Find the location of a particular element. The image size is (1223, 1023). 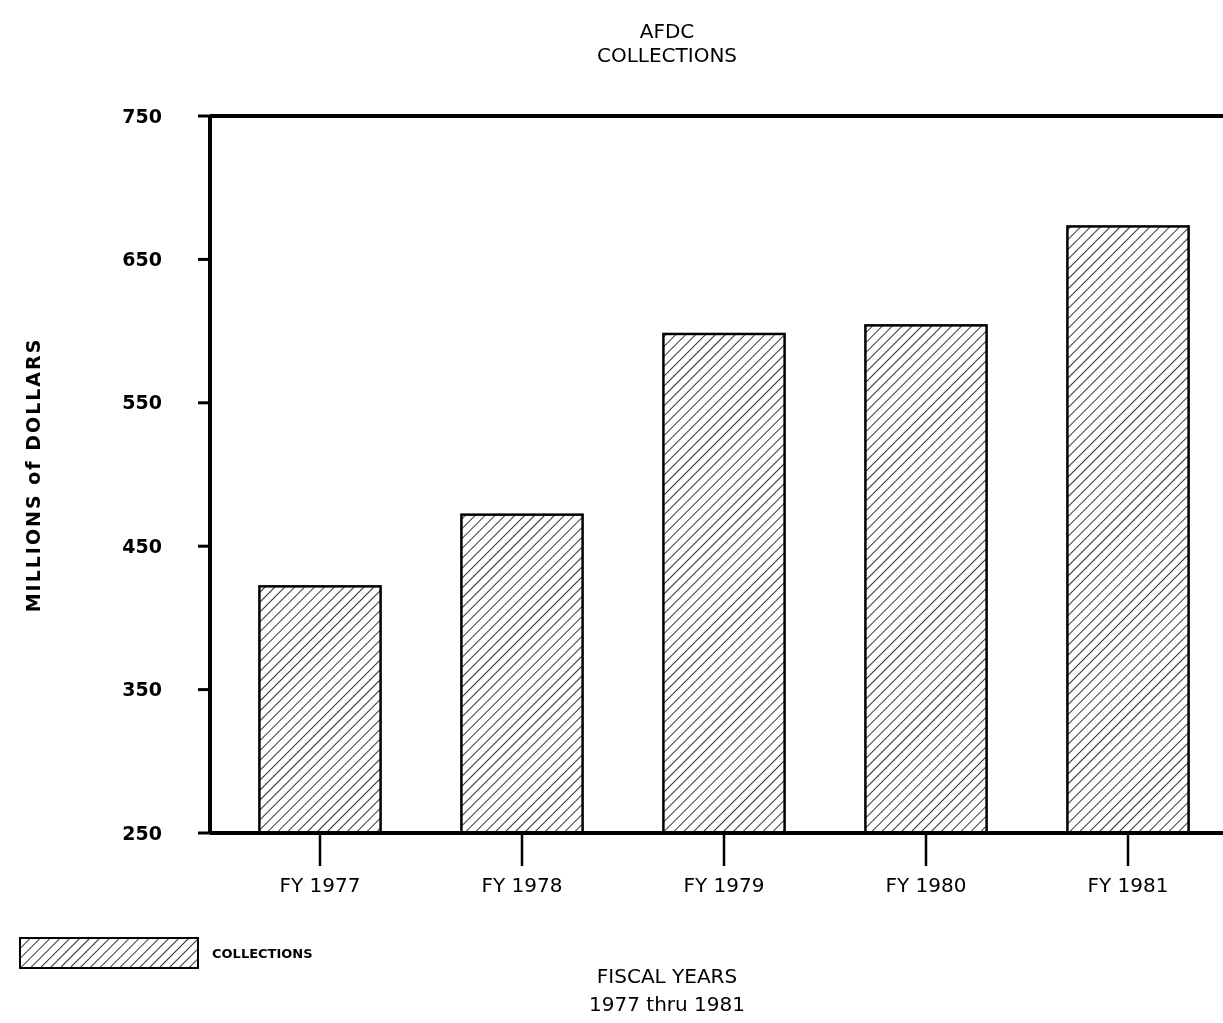

x-tick-label: FY 1977 is located at coordinates (320, 885).